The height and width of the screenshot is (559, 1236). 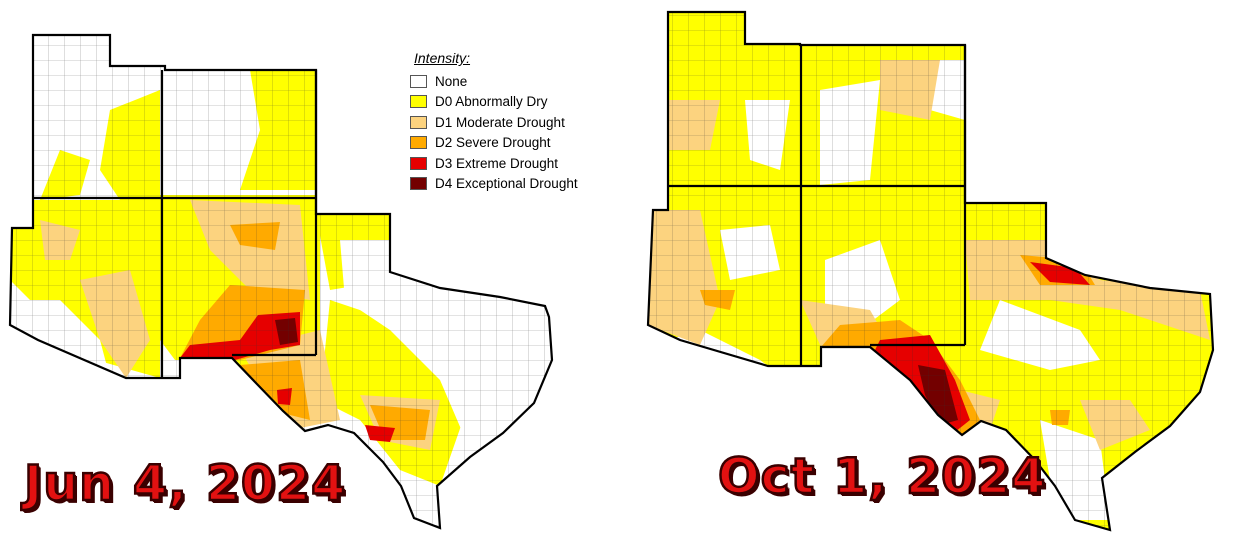 I want to click on legend-item-d0: D0 Abnormally Dry, so click(x=494, y=102).